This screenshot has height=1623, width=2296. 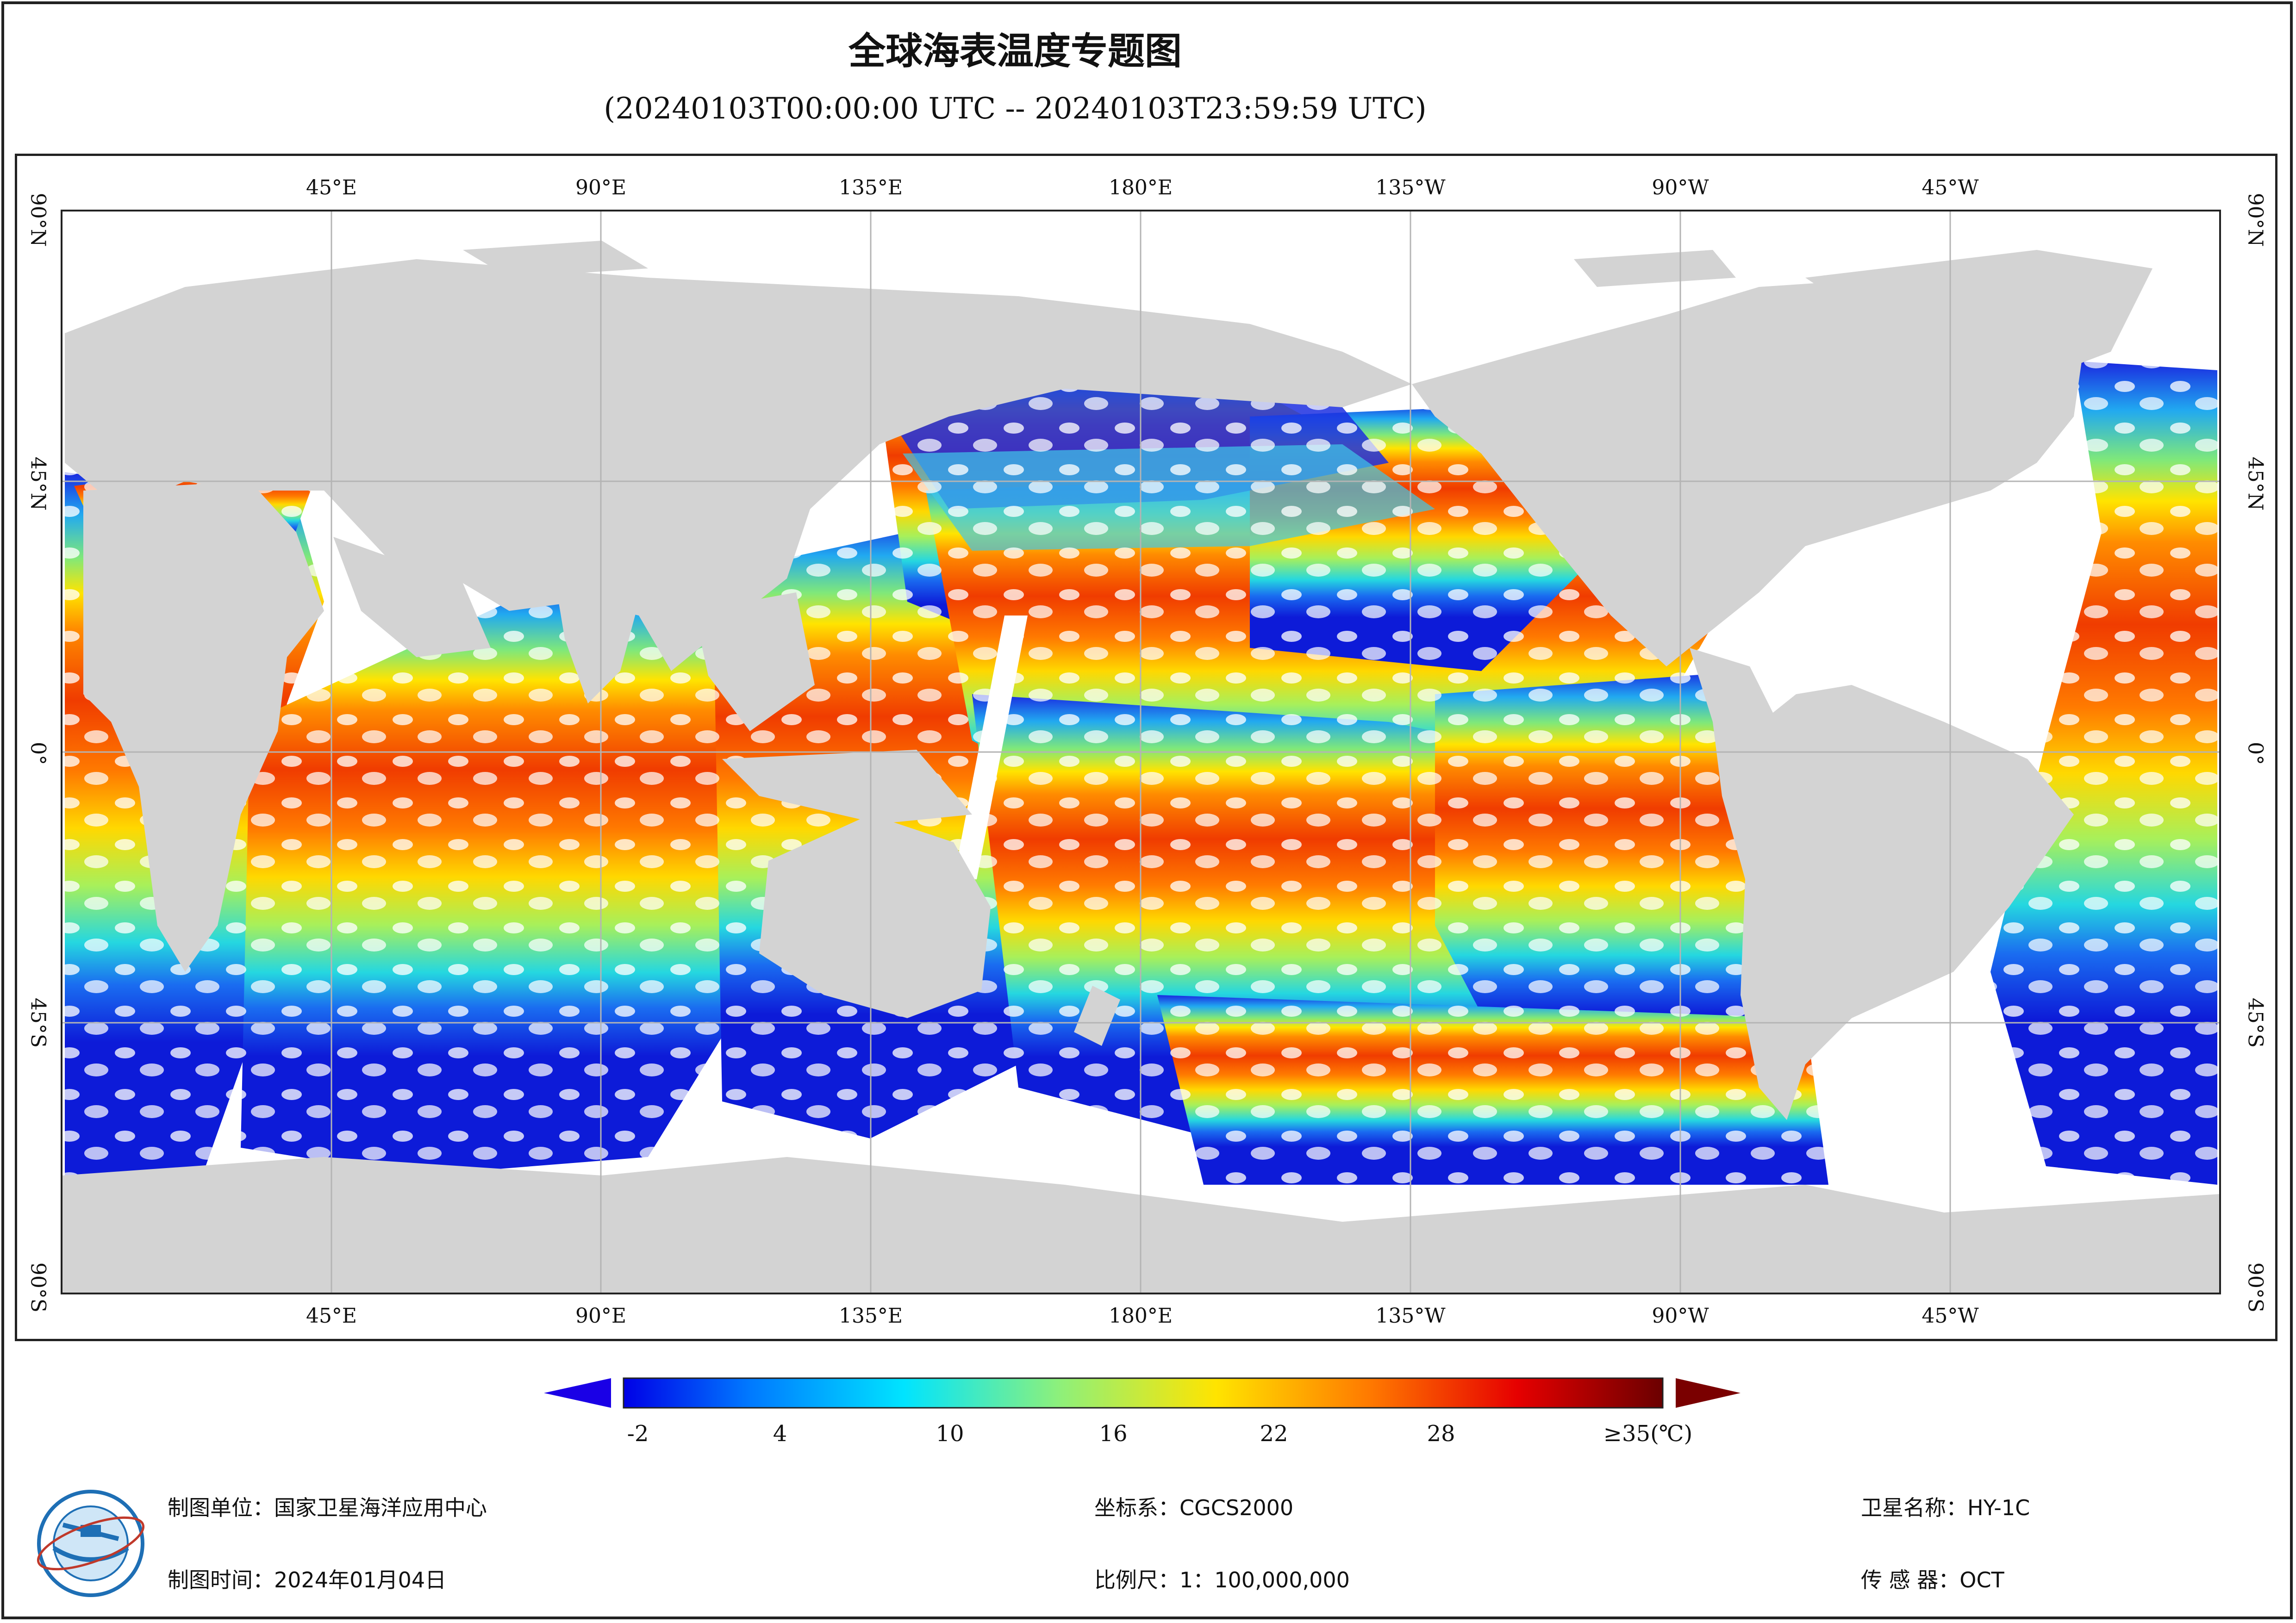 I want to click on land-indochina, so click(x=754, y=661).